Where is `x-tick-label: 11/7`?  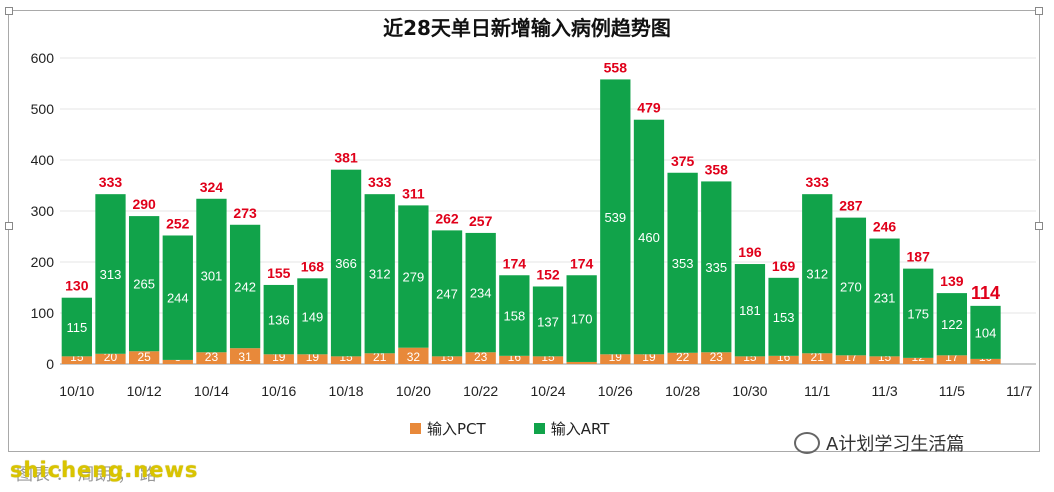 x-tick-label: 11/7 is located at coordinates (1019, 391).